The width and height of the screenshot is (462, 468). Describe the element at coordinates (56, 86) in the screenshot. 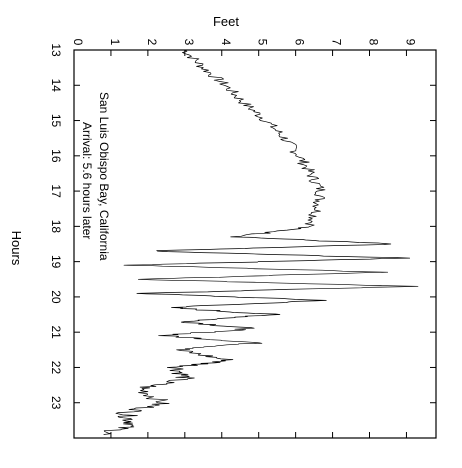

I see `x-tick-label: 14` at that location.